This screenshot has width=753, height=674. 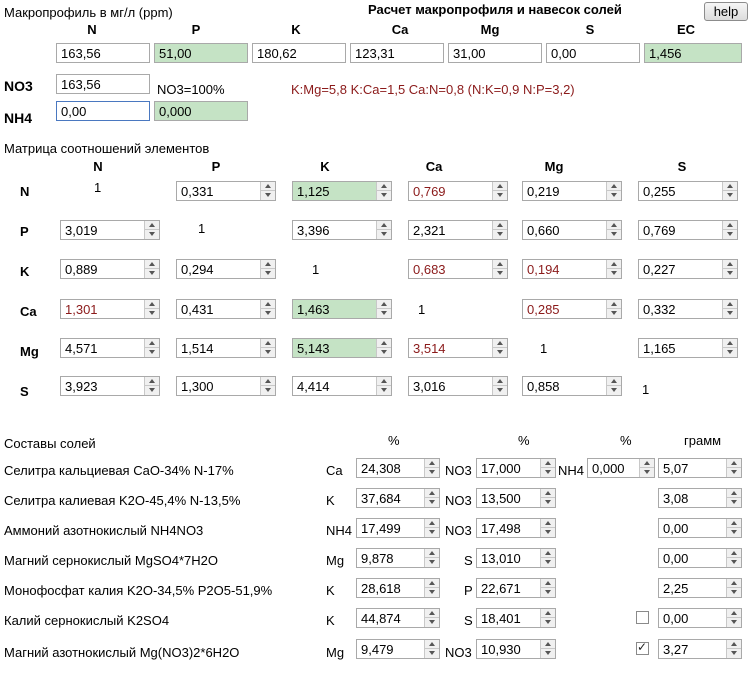 What do you see at coordinates (342, 348) in the screenshot?
I see `matrix-cell-mg-k: 5,143` at bounding box center [342, 348].